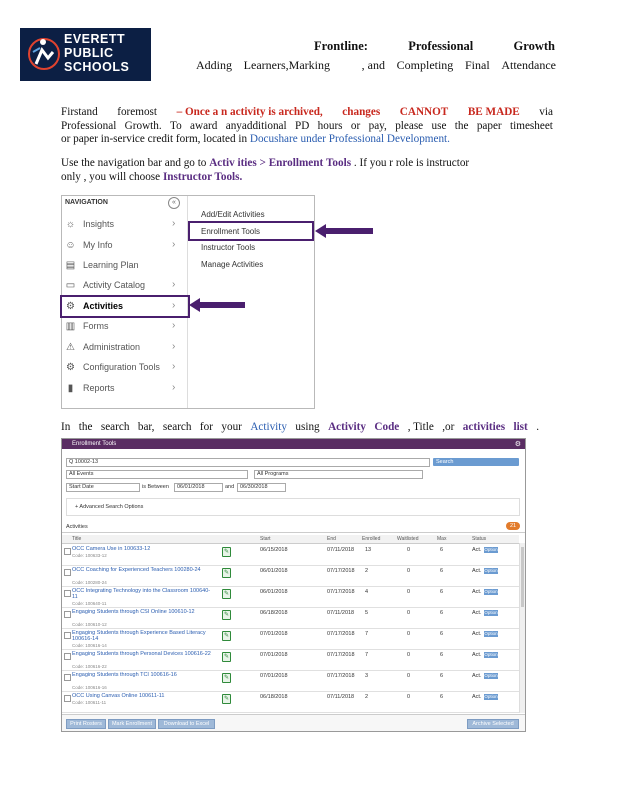 The image size is (618, 800). What do you see at coordinates (228, 247) in the screenshot?
I see `submenu-instructor-tools: Instructor Tools` at bounding box center [228, 247].